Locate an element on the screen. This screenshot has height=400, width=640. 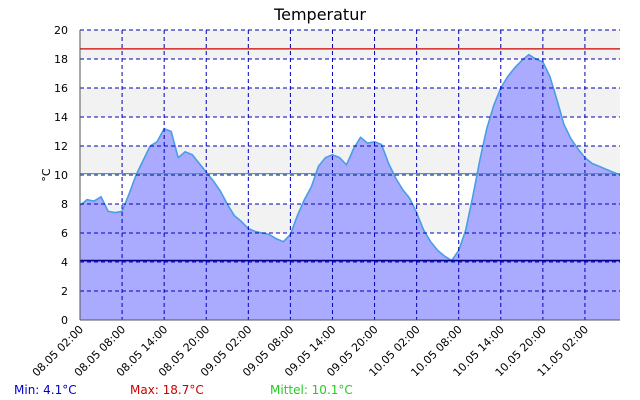
y-tick-label: 10 is located at coordinates (61, 175).